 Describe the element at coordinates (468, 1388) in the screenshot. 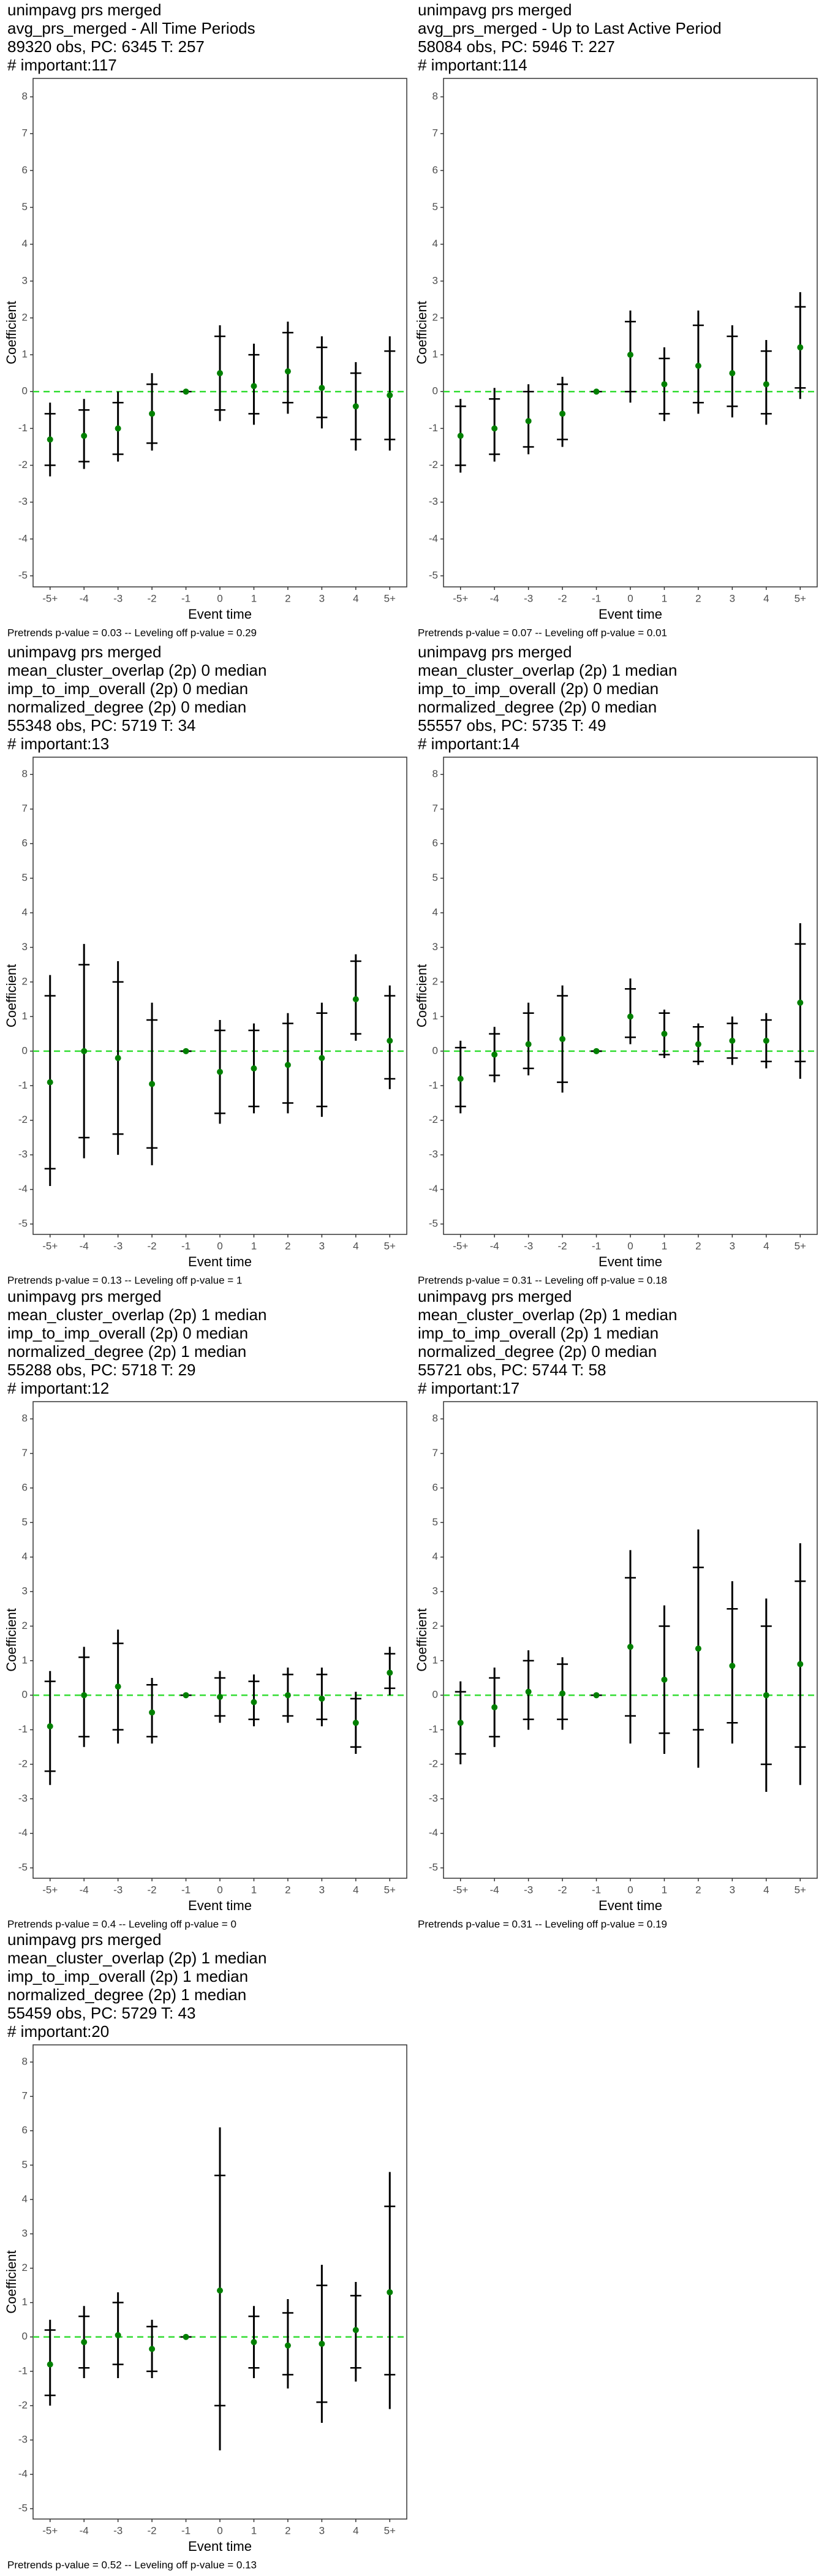

I see `chart-title-line: # important:17` at that location.